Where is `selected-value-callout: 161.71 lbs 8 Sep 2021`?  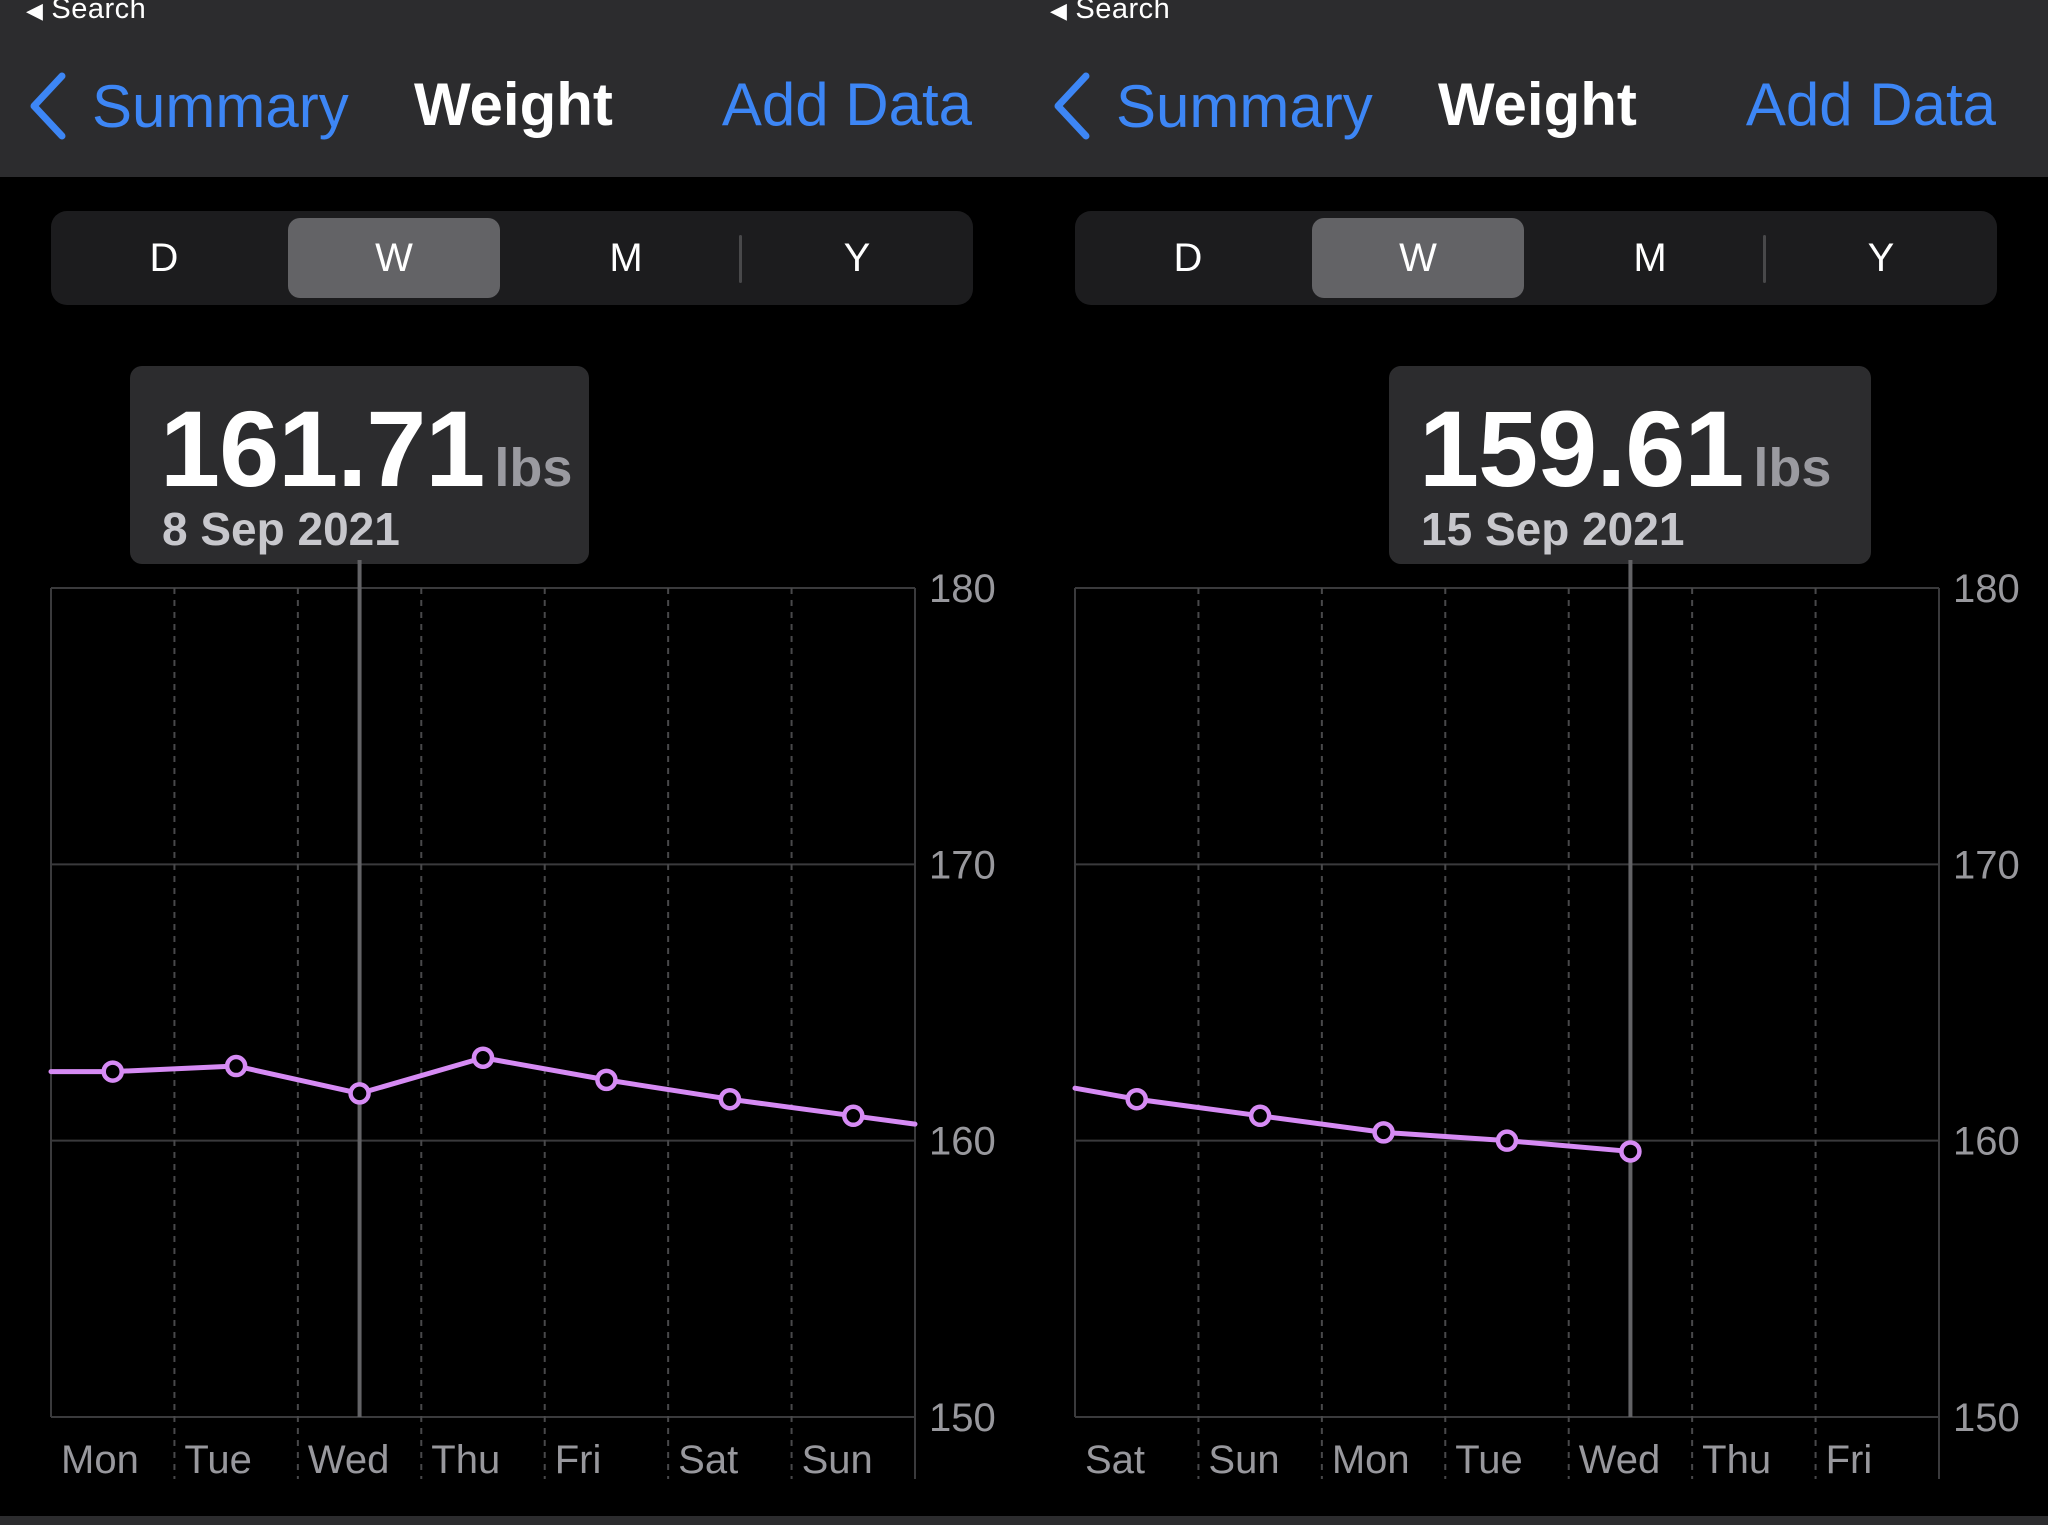 selected-value-callout: 161.71 lbs 8 Sep 2021 is located at coordinates (359, 465).